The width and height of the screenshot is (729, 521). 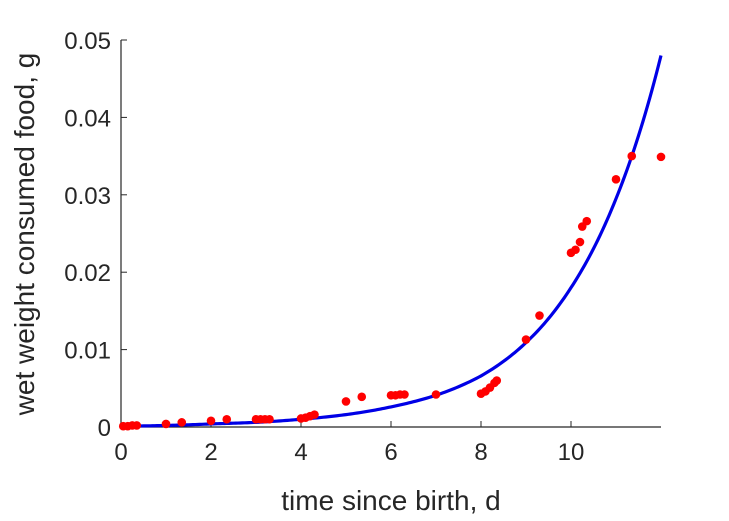 What do you see at coordinates (571, 452) in the screenshot?
I see `x-tick-label: 10` at bounding box center [571, 452].